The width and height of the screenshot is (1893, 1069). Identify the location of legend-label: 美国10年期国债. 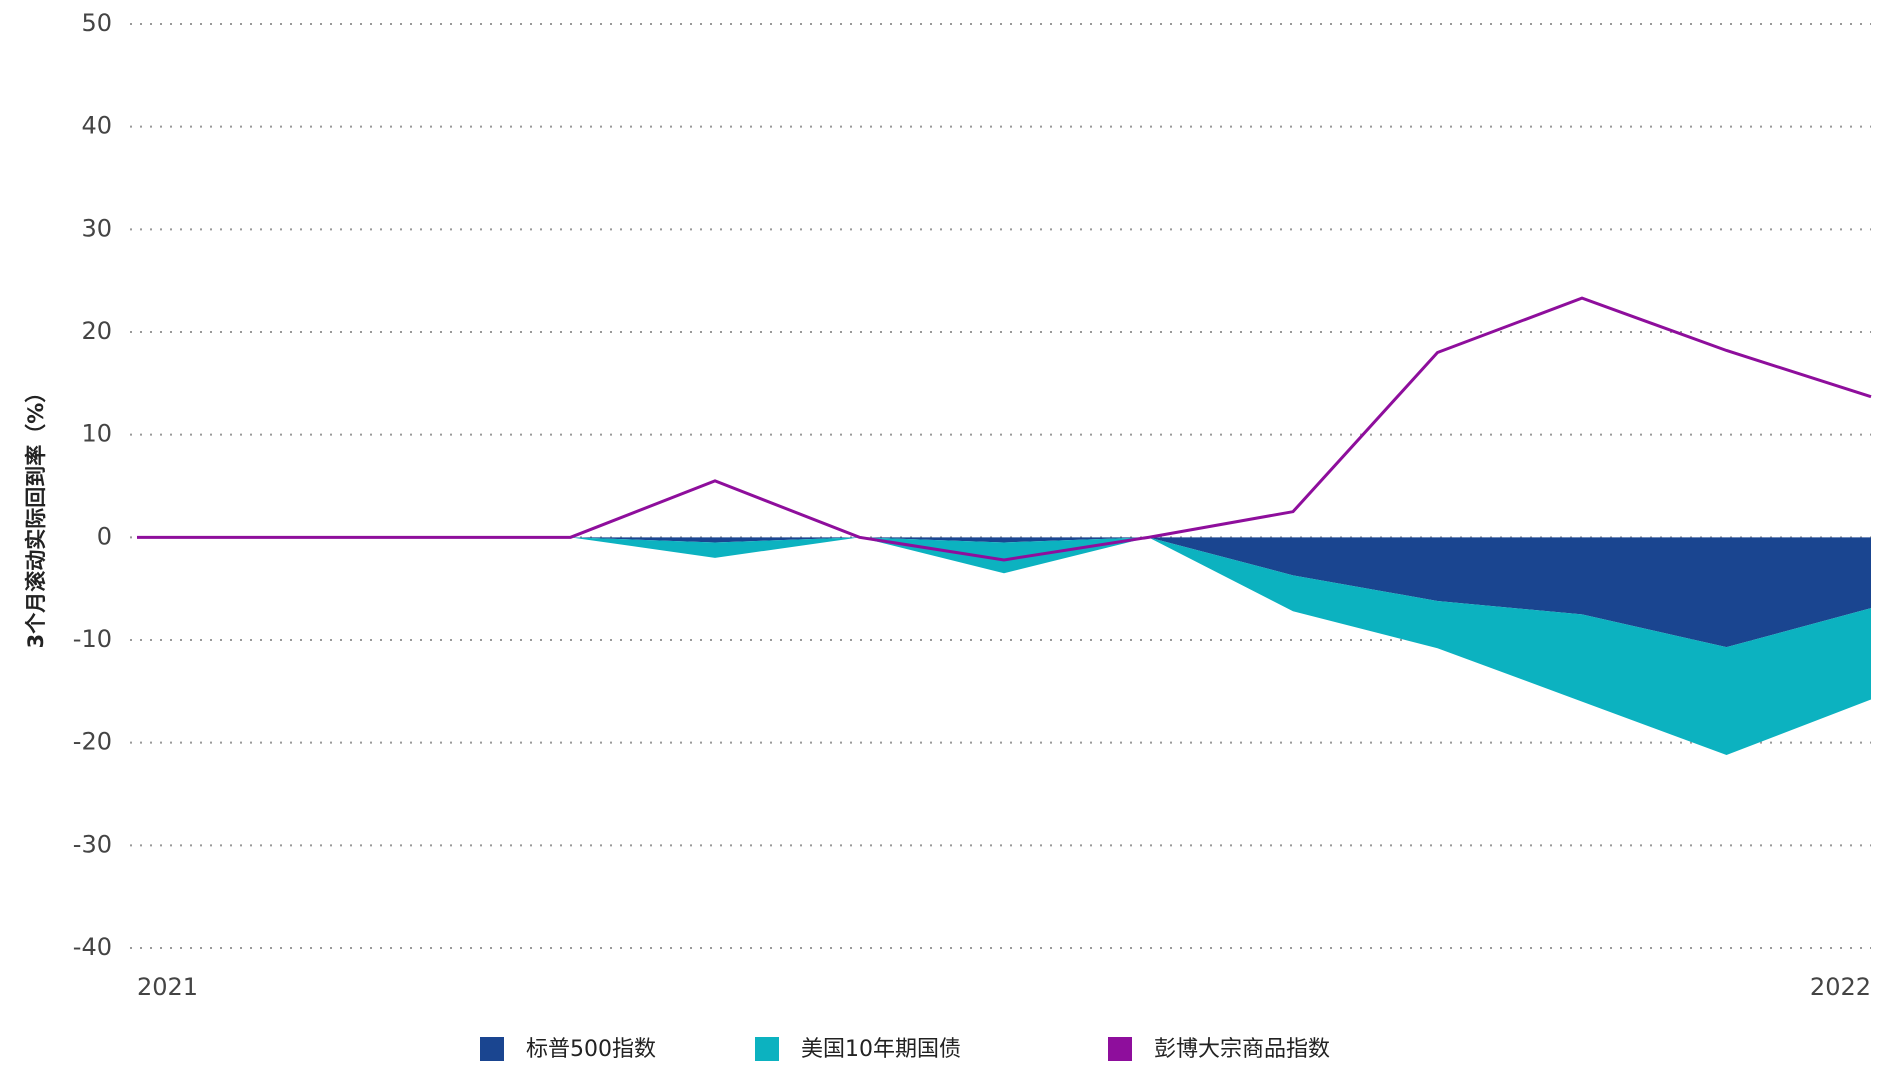
(881, 1049).